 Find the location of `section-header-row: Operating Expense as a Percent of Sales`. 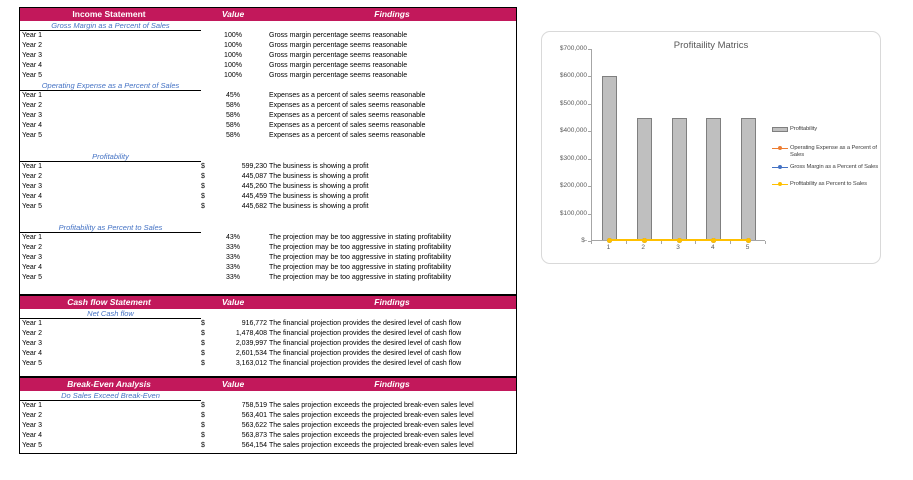

section-header-row: Operating Expense as a Percent of Sales is located at coordinates (268, 86).